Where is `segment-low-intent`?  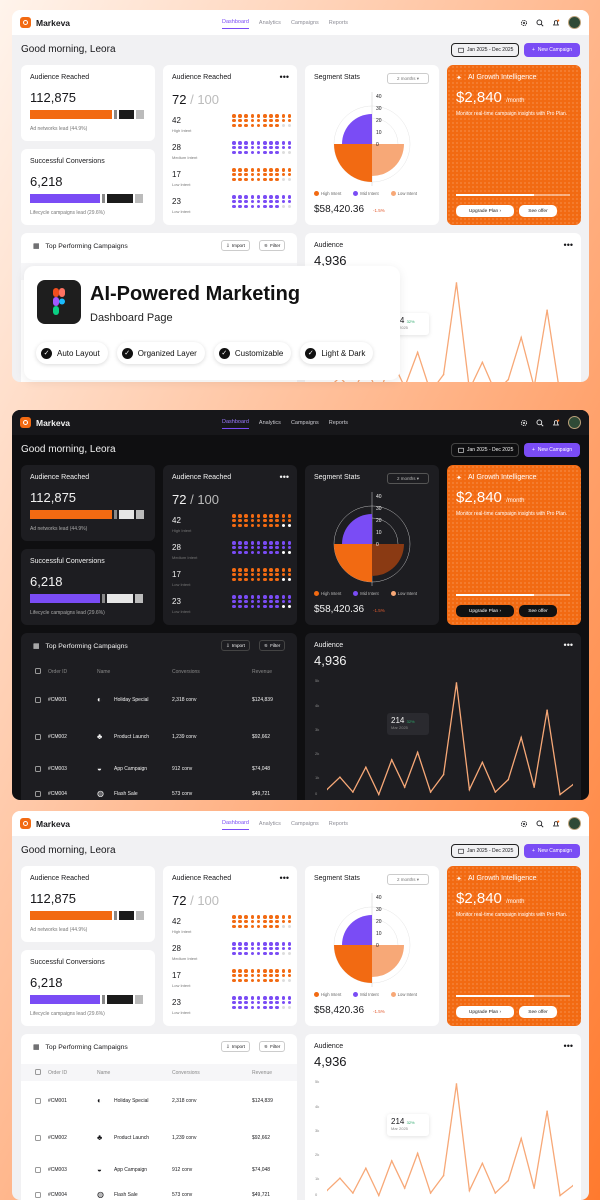 segment-low-intent is located at coordinates (388, 961).